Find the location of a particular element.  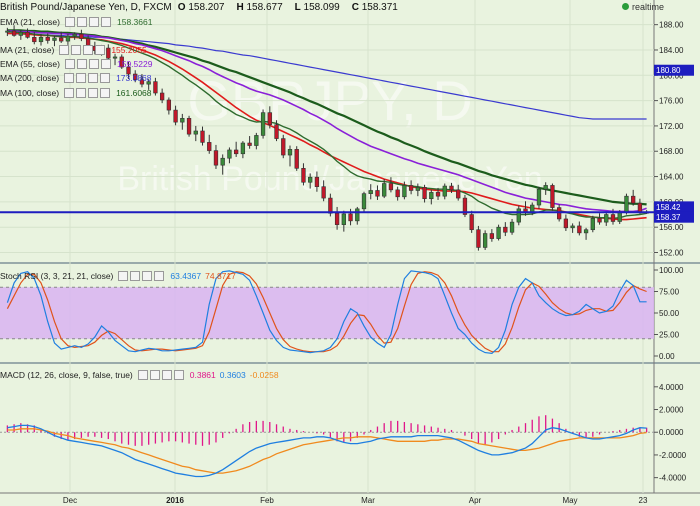

stoch-band is located at coordinates (327, 313).